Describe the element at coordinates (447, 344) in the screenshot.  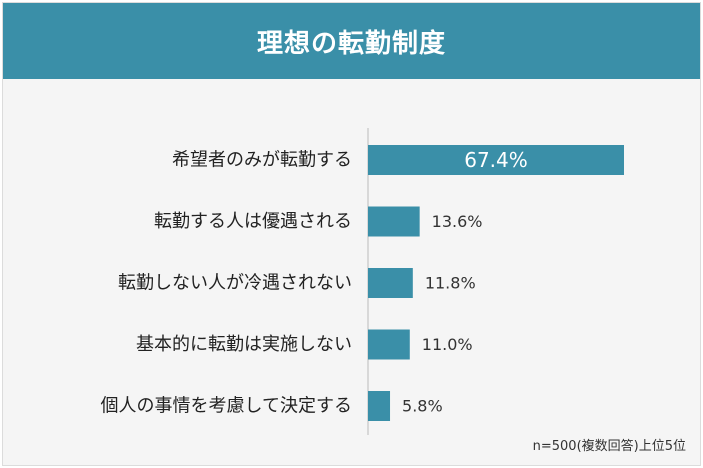
I see `value-label: 11.0%` at that location.